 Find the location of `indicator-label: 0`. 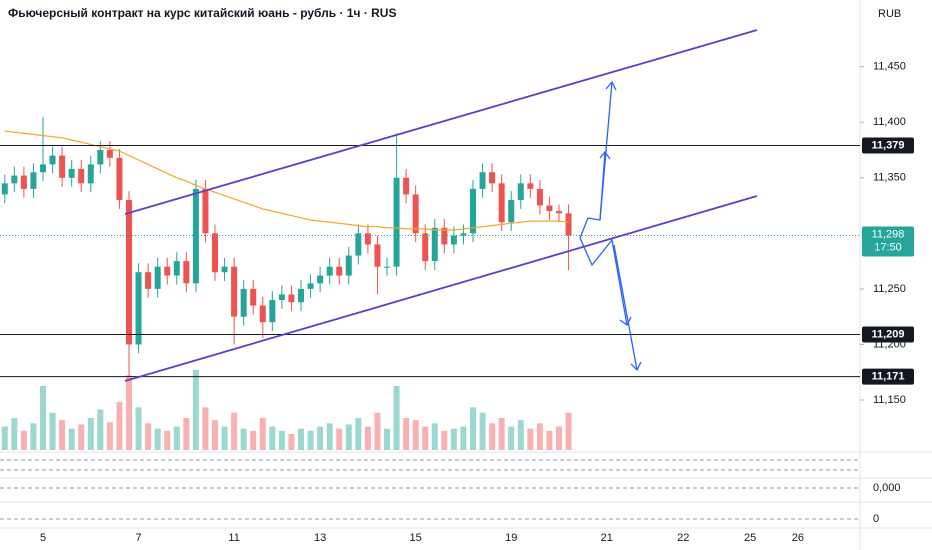

indicator-label: 0 is located at coordinates (876, 519).